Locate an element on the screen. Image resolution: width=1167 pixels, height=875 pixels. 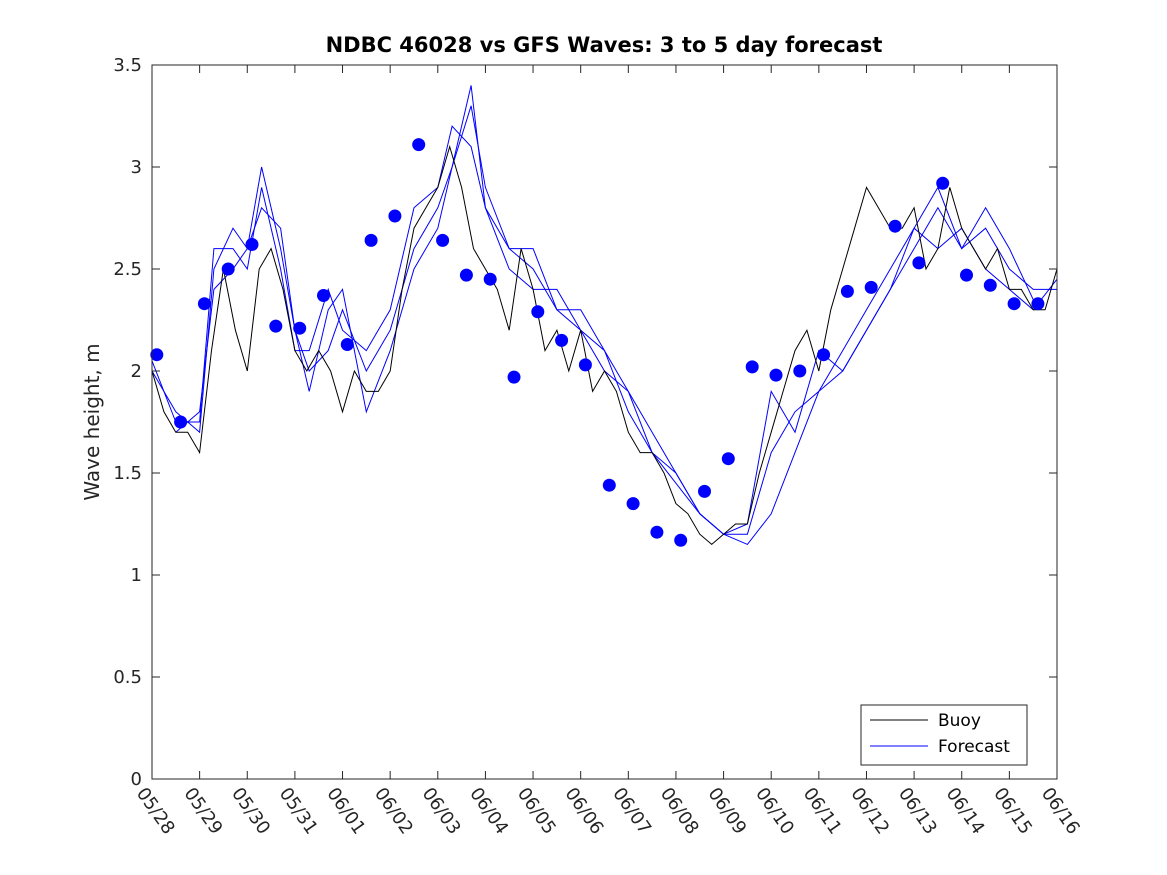
legend: Buoy Forecast is located at coordinates (944, 735).